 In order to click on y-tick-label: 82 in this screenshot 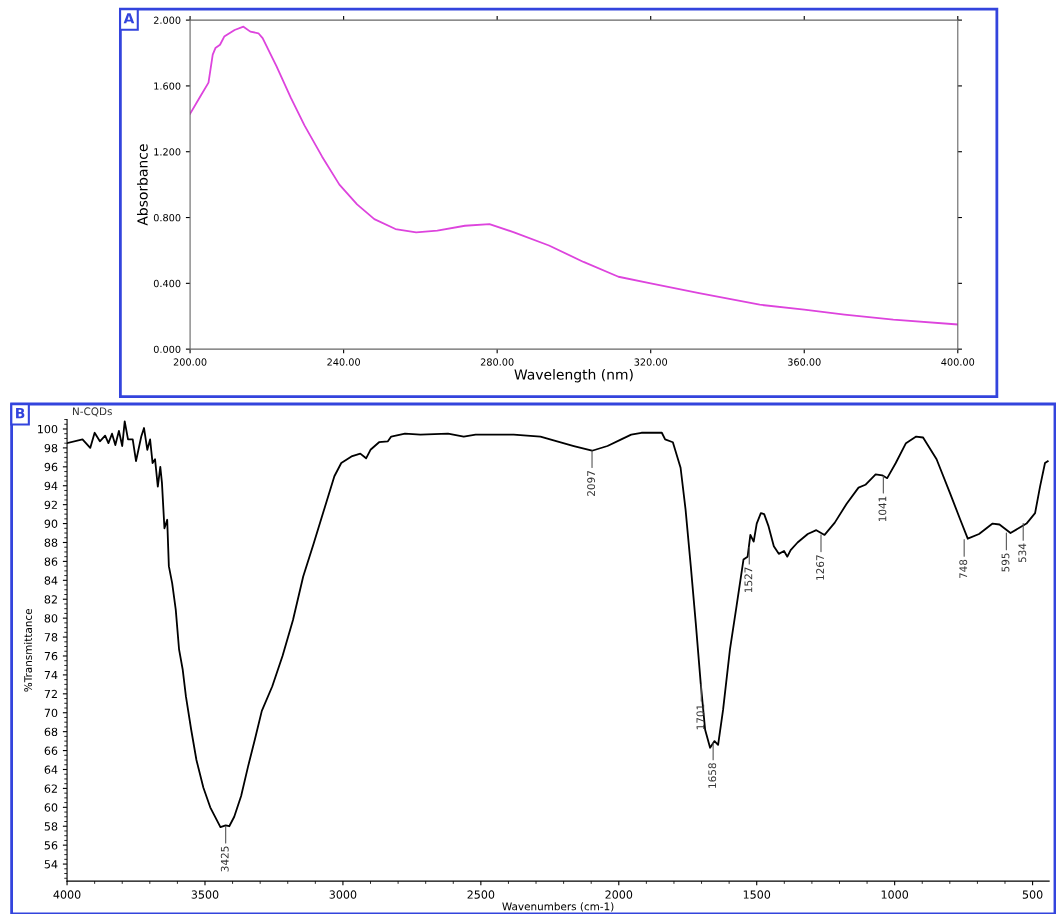, I will do `click(50, 599)`.